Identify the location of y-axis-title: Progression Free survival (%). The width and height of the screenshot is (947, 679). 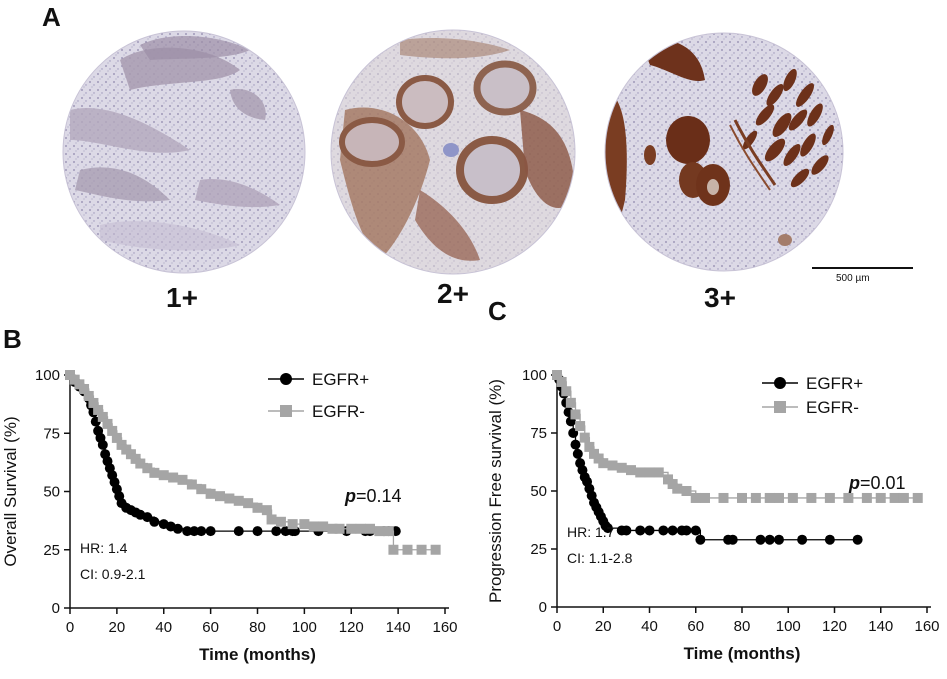
(495, 491).